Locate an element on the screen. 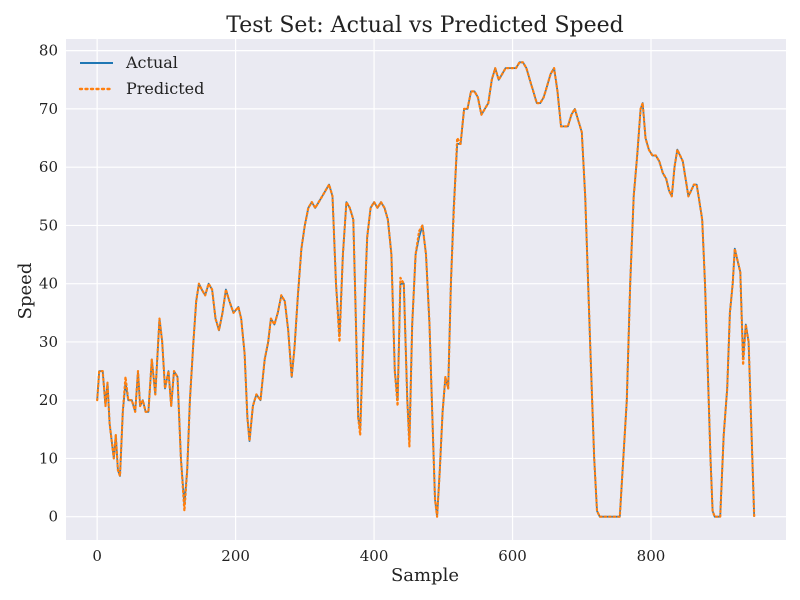  y-axis: 0 10 20 30 40 50 60 70 80 is located at coordinates (48, 284).